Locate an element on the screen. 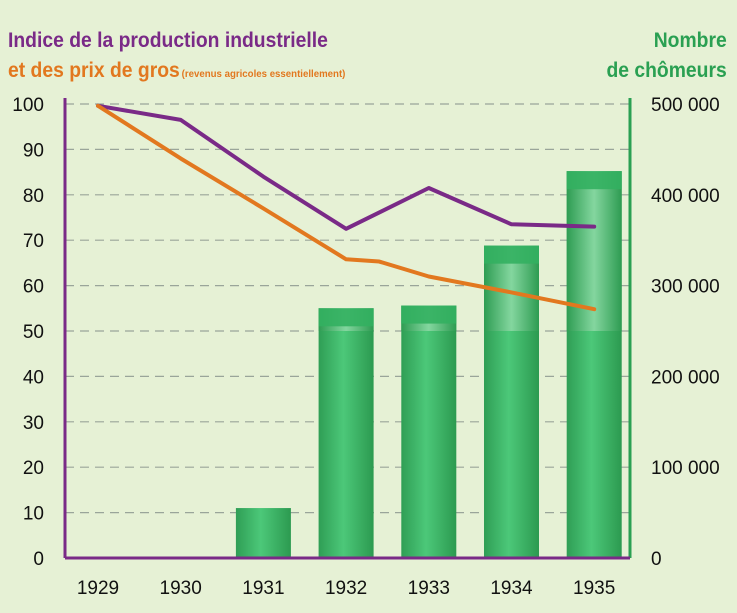 This screenshot has height=613, width=737. production-line is located at coordinates (346, 167).